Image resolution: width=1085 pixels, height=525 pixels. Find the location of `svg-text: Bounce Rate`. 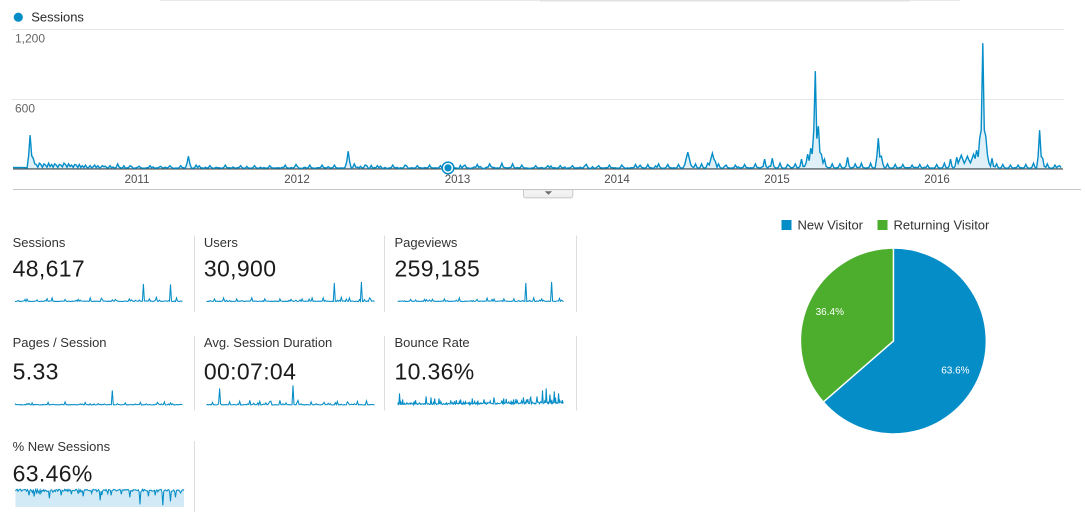

svg-text: Bounce Rate is located at coordinates (432, 342).